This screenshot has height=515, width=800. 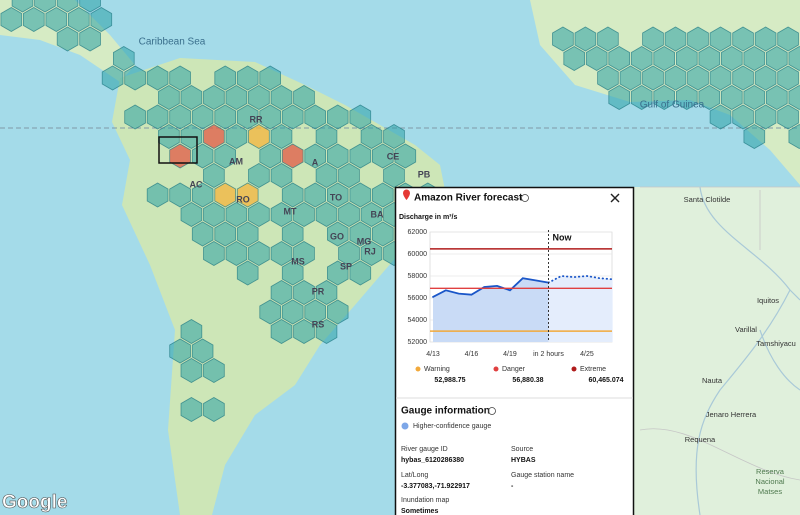 I want to click on x-tick-label: 4/16, so click(x=472, y=354).